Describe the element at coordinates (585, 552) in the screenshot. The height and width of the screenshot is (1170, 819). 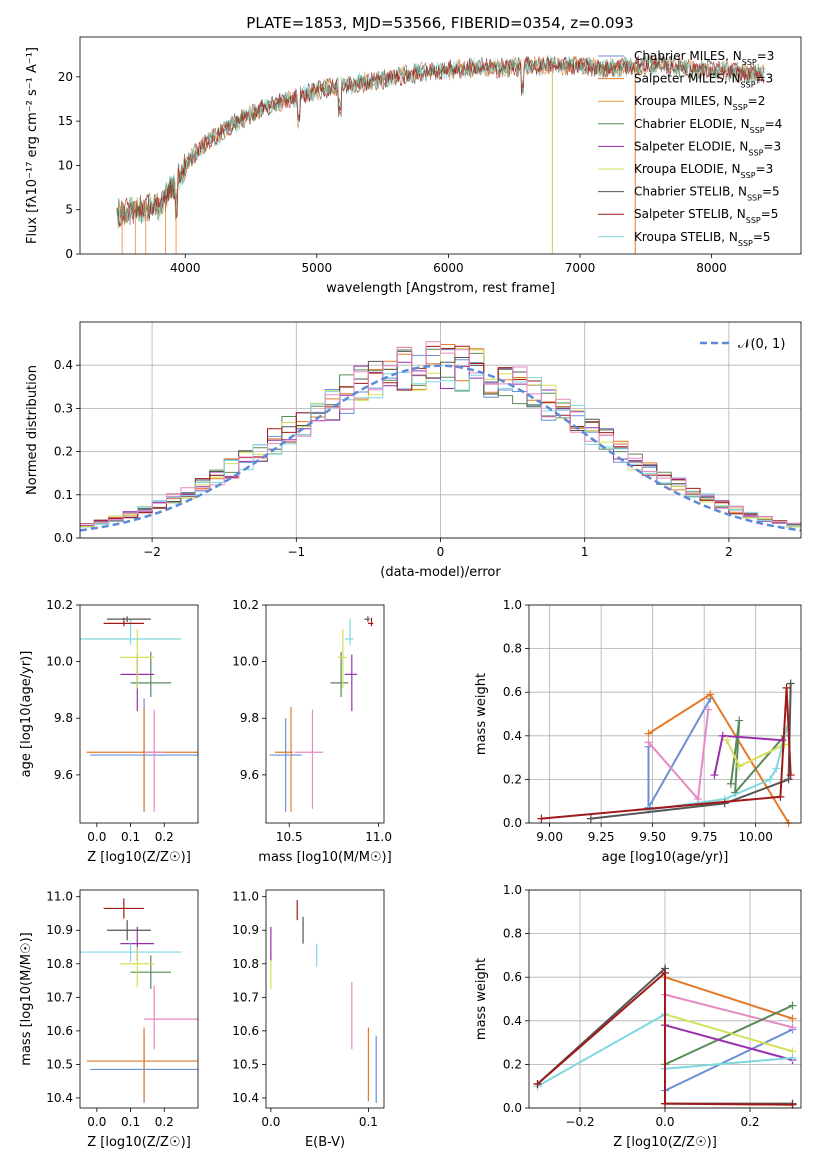
I see `x-tick-label: 1` at that location.